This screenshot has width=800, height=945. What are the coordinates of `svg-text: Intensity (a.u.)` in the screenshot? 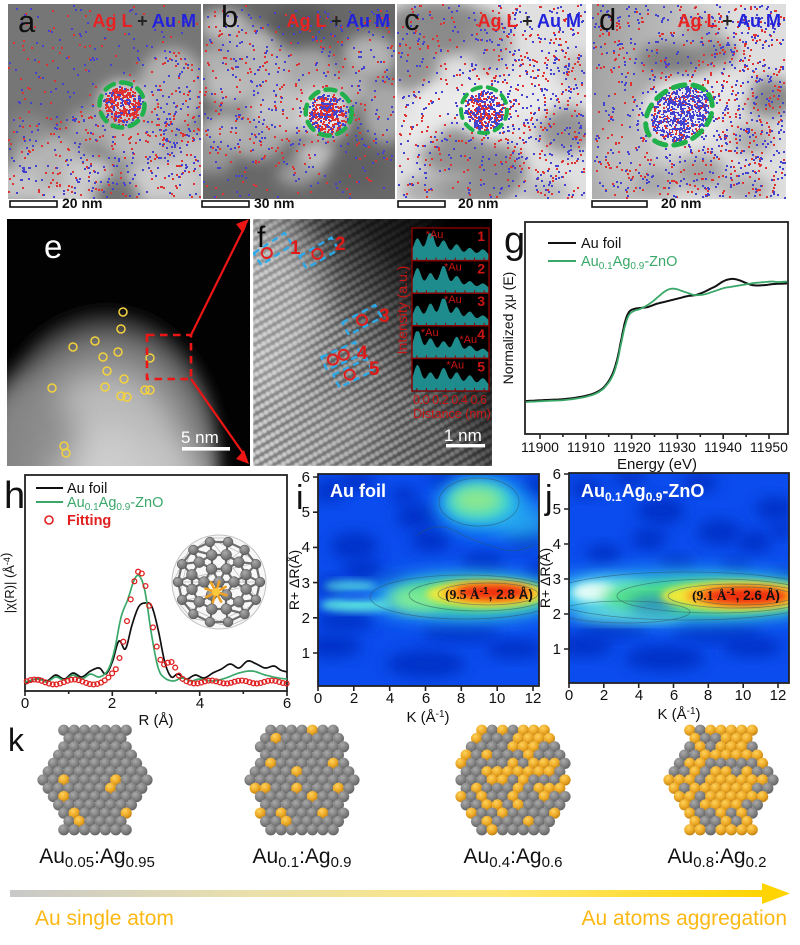 It's located at (402, 310).